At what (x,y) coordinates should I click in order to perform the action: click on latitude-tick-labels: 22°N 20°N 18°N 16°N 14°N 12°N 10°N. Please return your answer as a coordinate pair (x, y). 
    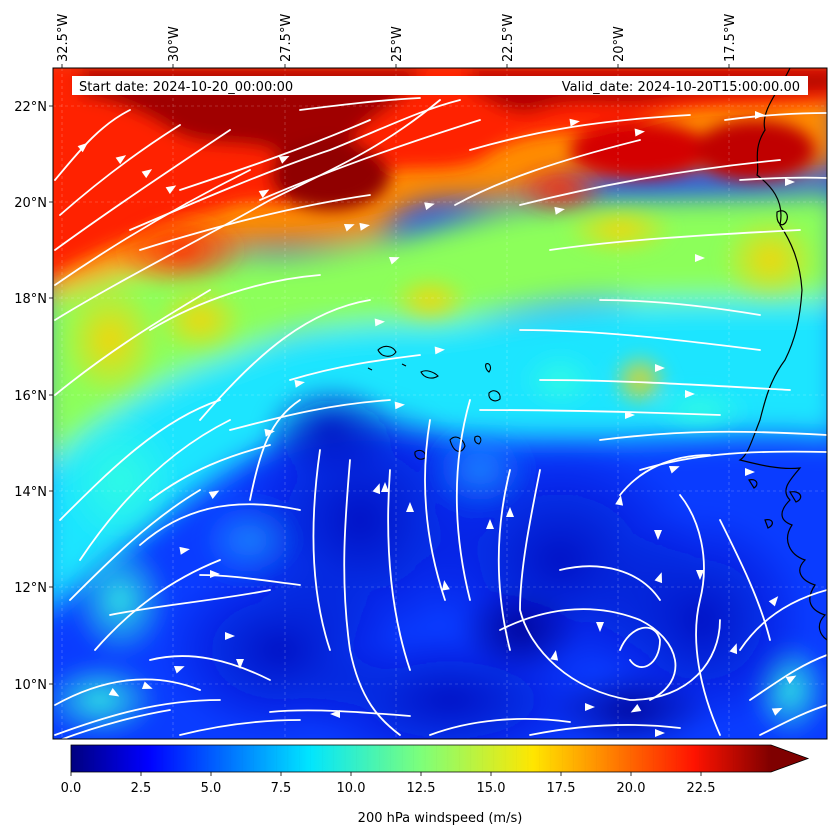
    Looking at the image, I should click on (33, 396).